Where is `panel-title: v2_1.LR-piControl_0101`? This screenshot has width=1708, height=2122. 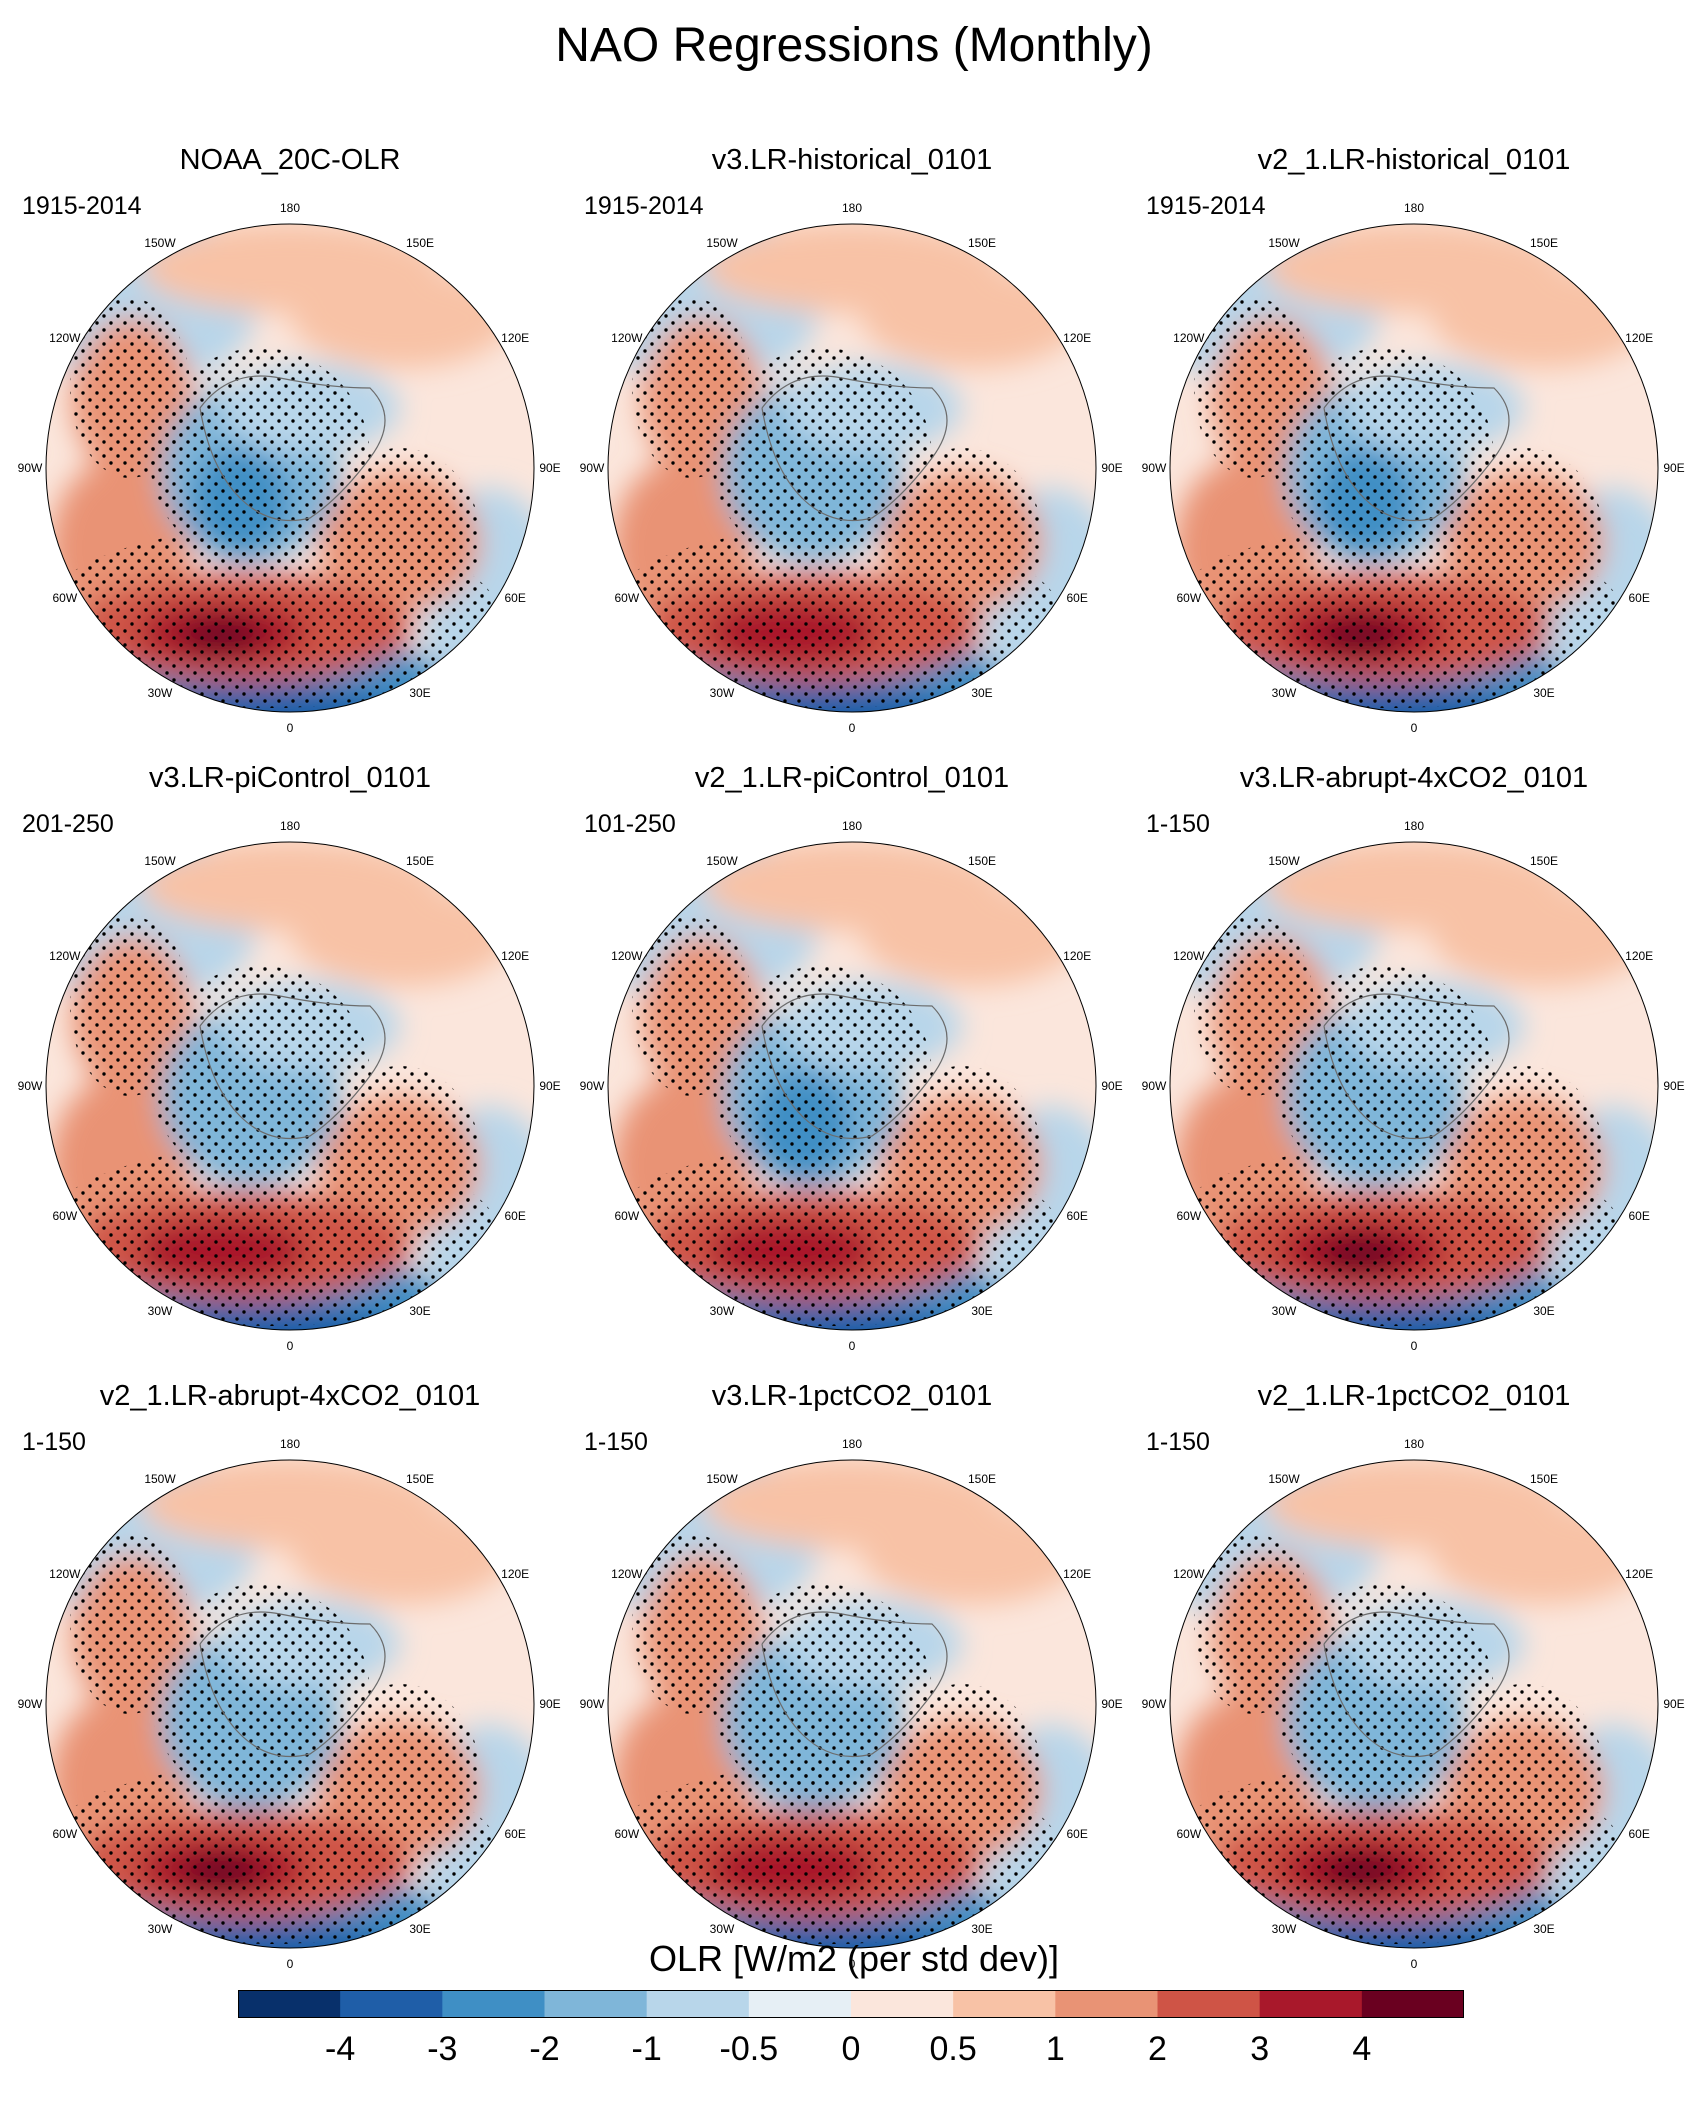
panel-title: v2_1.LR-piControl_0101 is located at coordinates (852, 778).